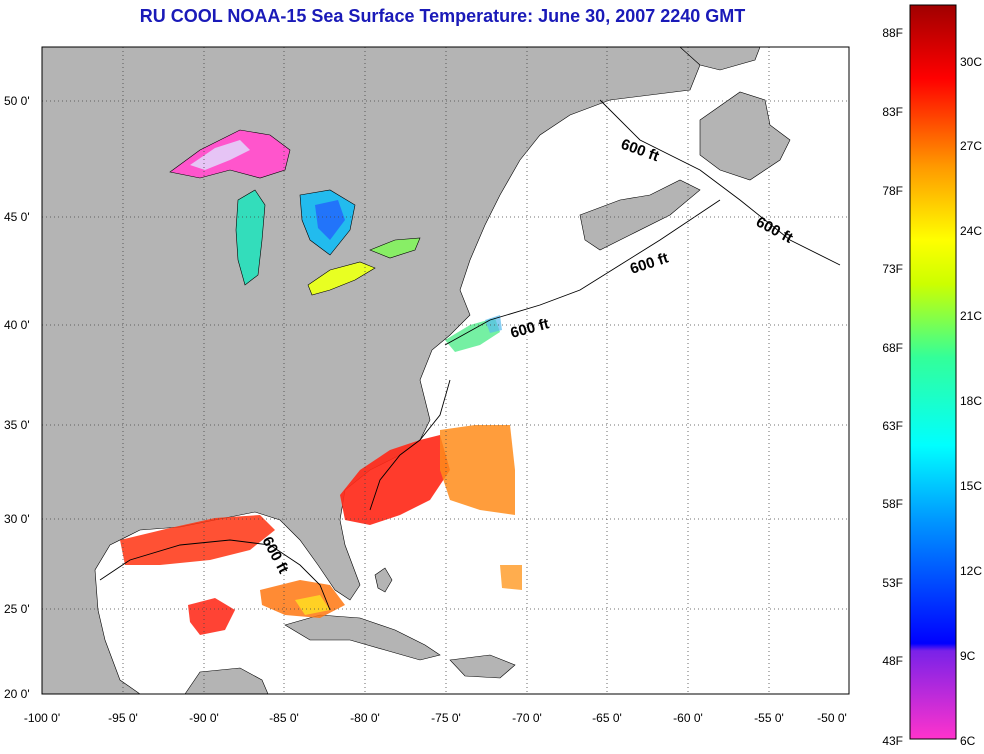 This screenshot has width=984, height=754. What do you see at coordinates (123, 718) in the screenshot?
I see `lon-tick: -95 0'` at bounding box center [123, 718].